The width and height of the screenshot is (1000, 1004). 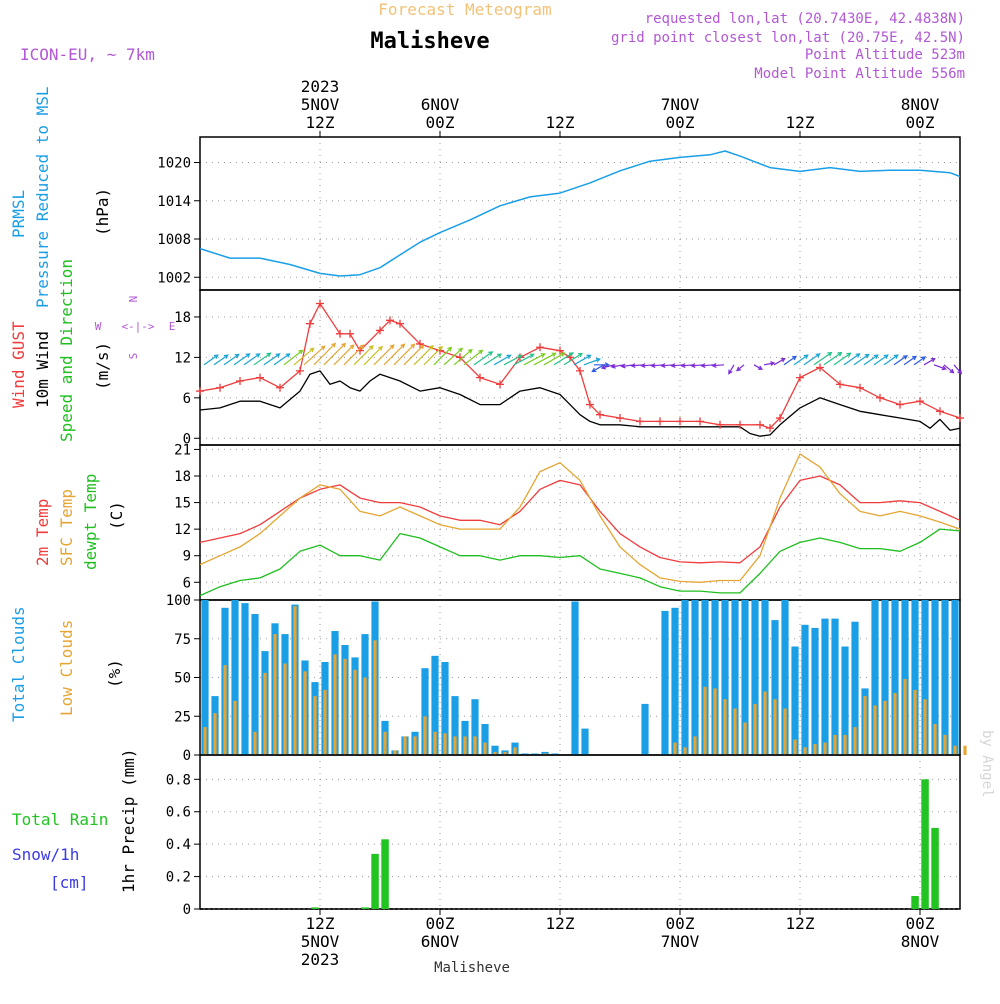 I want to click on clouds-ytick-label: 0, so click(x=187, y=756).